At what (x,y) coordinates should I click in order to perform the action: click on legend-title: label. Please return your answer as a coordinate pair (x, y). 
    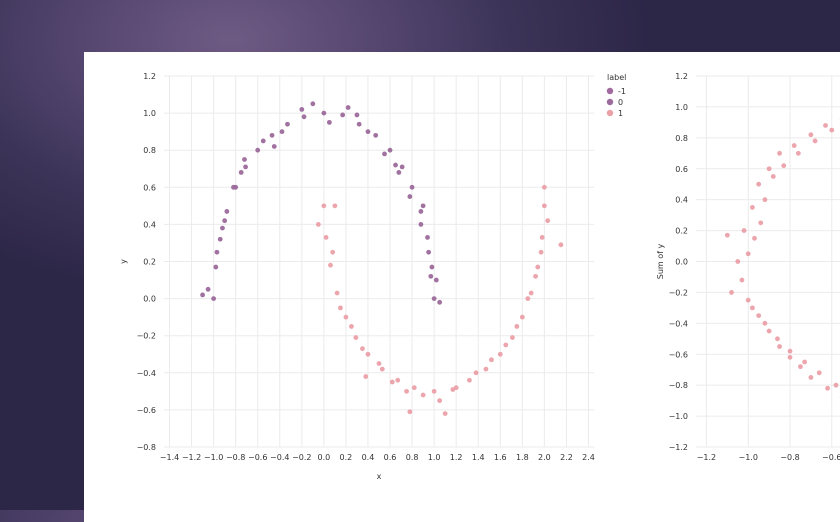
    Looking at the image, I should click on (616, 77).